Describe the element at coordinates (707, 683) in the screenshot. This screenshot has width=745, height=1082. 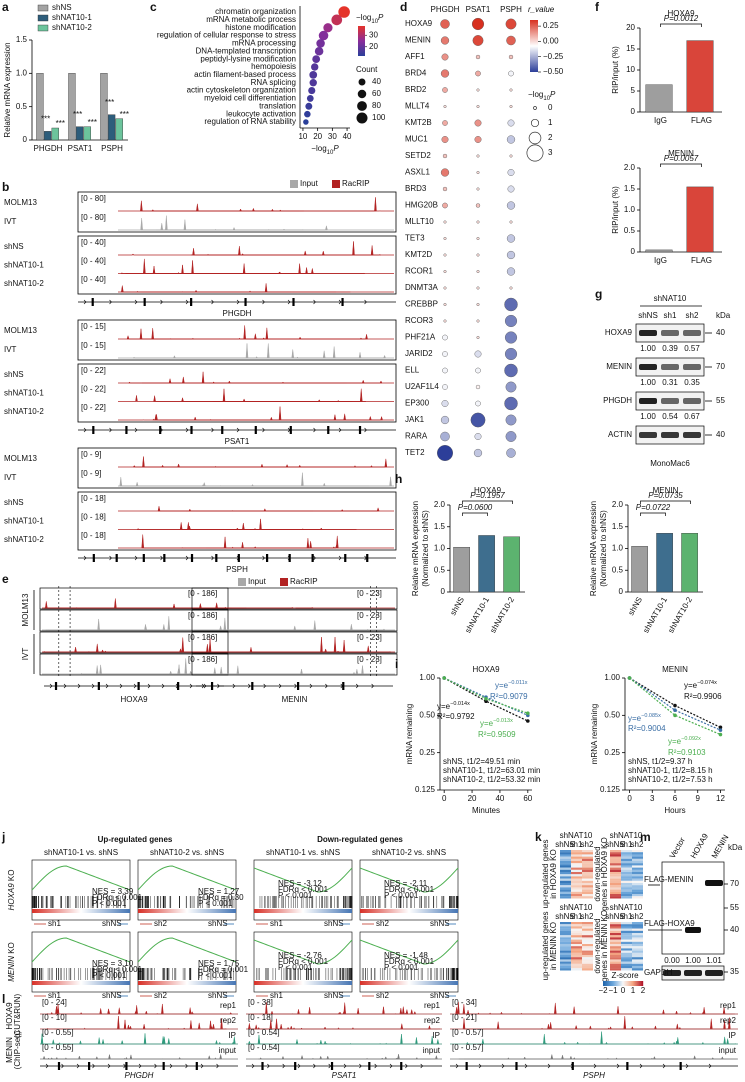
I see `text-sup: −0.074x` at that location.